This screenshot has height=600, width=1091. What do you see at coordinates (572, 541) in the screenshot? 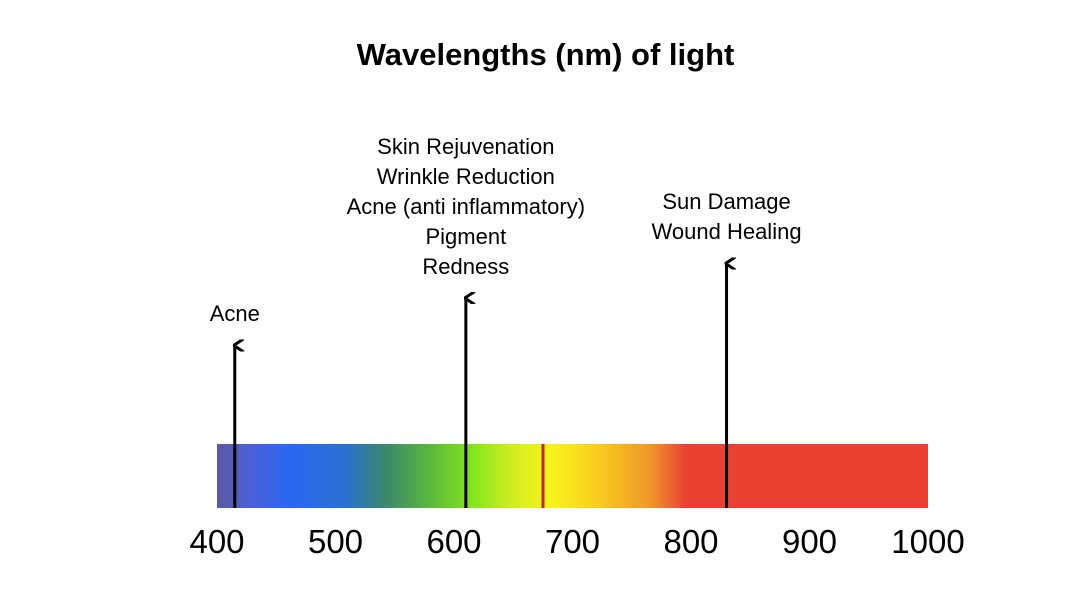
I see `tick-label-700: 700` at bounding box center [572, 541].